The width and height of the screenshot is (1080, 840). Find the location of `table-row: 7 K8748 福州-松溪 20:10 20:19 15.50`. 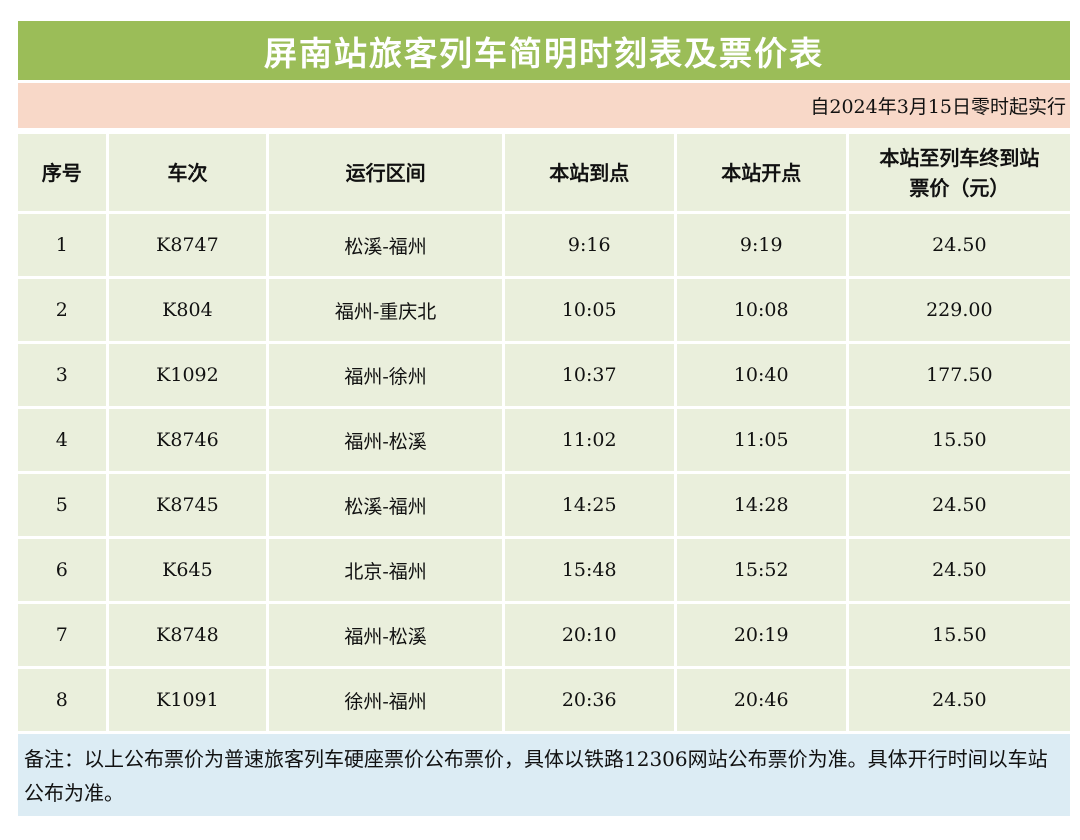

table-row: 7 K8748 福州-松溪 20:10 20:19 15.50 is located at coordinates (544, 635).